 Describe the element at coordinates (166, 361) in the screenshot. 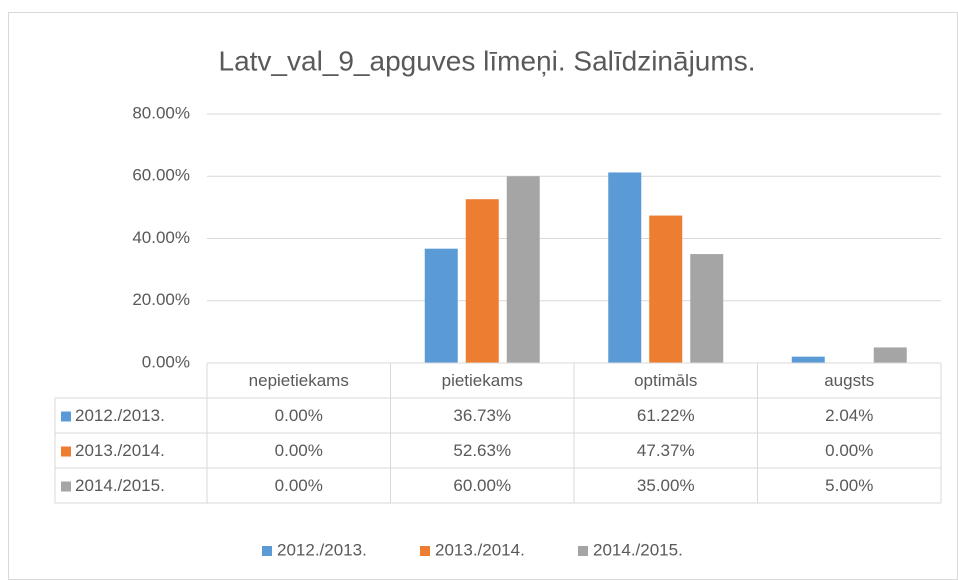

I see `y-tick-label: 0.00%` at that location.